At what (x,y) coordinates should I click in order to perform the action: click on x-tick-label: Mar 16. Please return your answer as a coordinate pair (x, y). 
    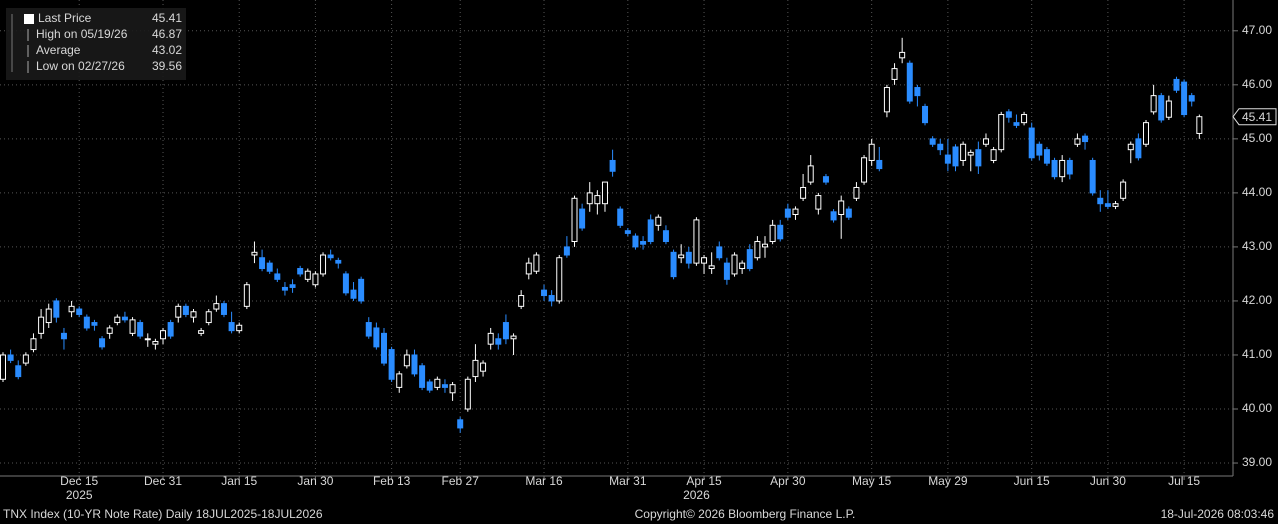
    Looking at the image, I should click on (544, 481).